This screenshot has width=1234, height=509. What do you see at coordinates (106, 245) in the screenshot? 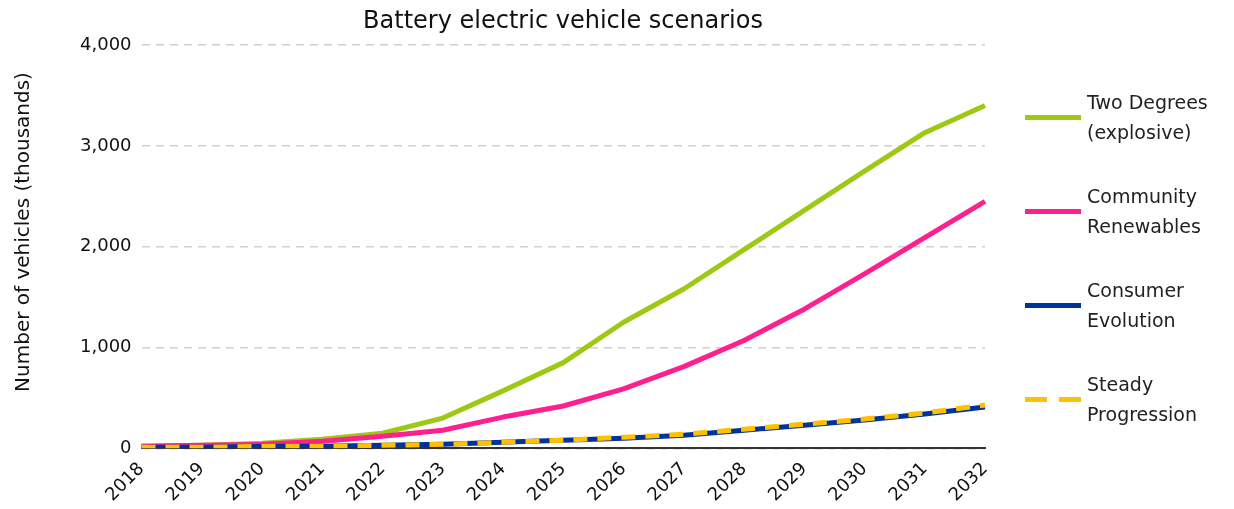
I see `y-tick-label: 2,000` at bounding box center [106, 245].